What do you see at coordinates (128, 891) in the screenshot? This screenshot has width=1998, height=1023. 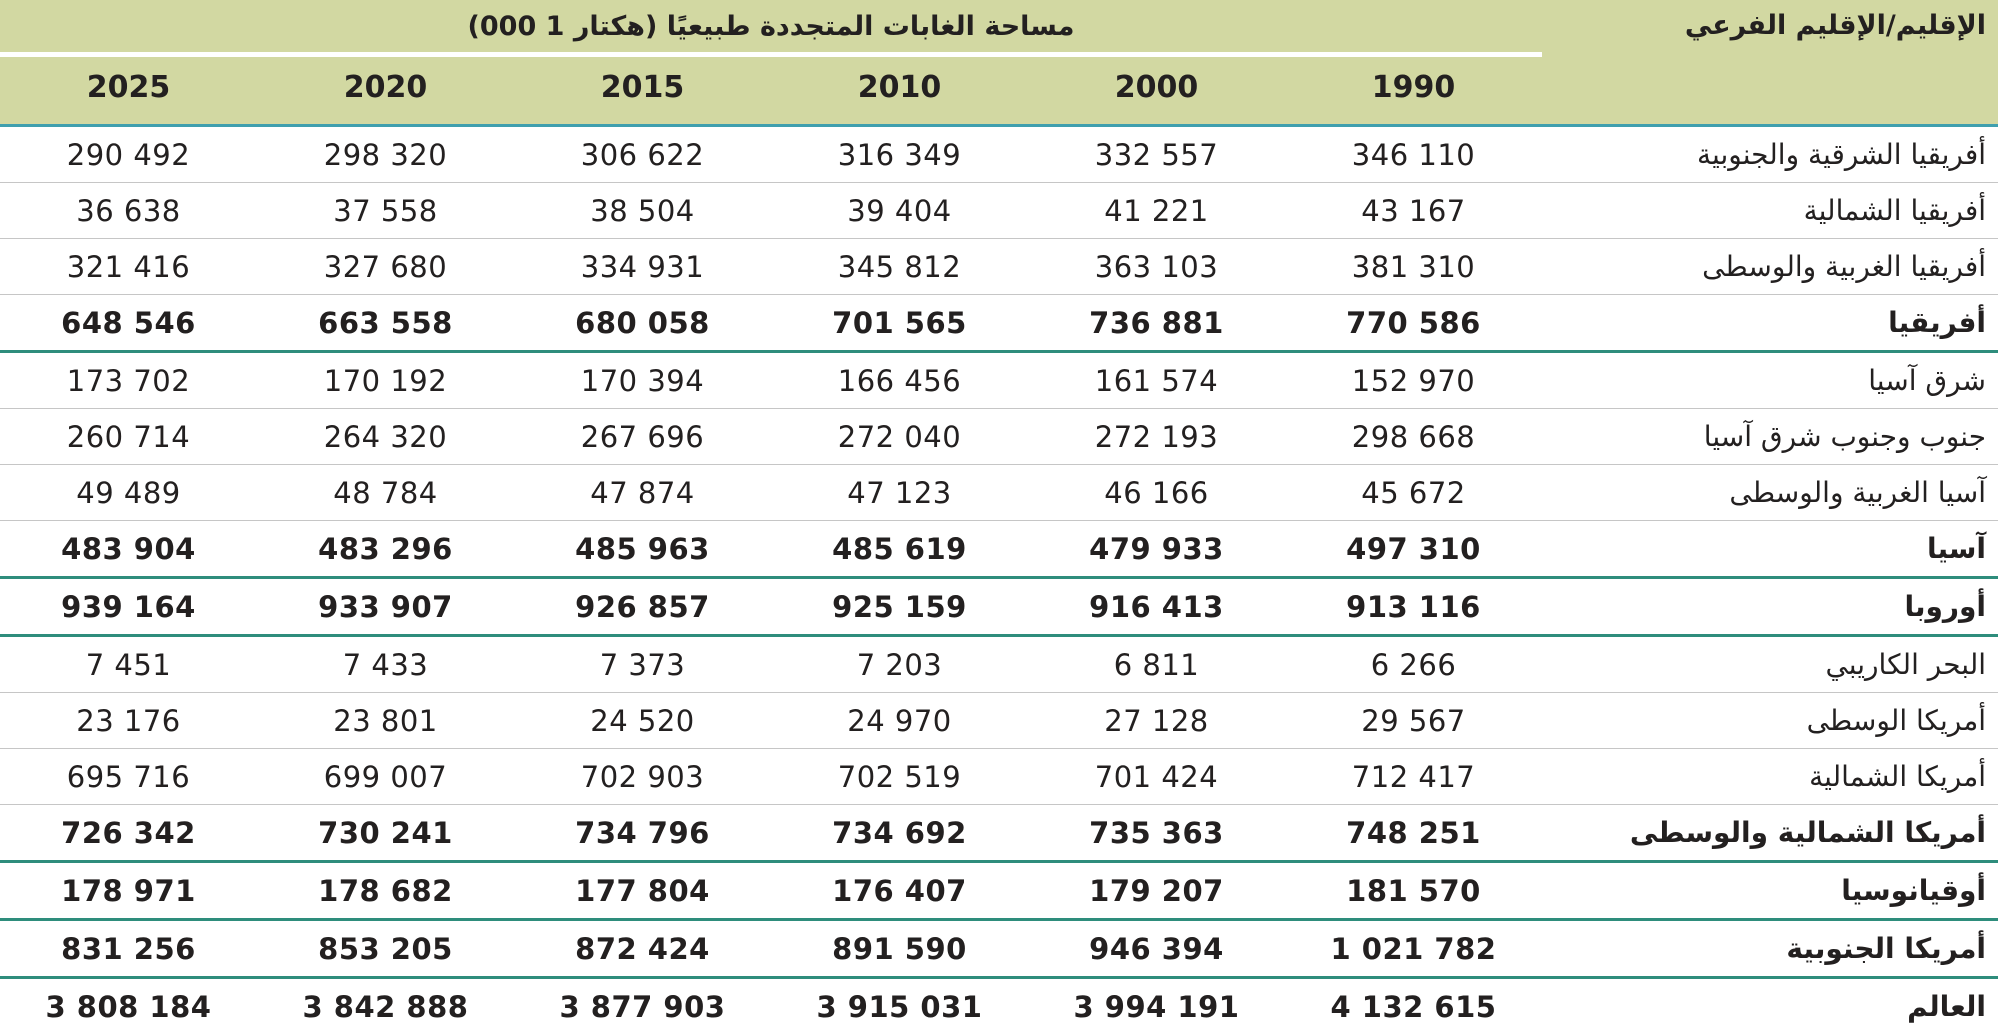 I see `value-cell-2025: 178 971` at bounding box center [128, 891].